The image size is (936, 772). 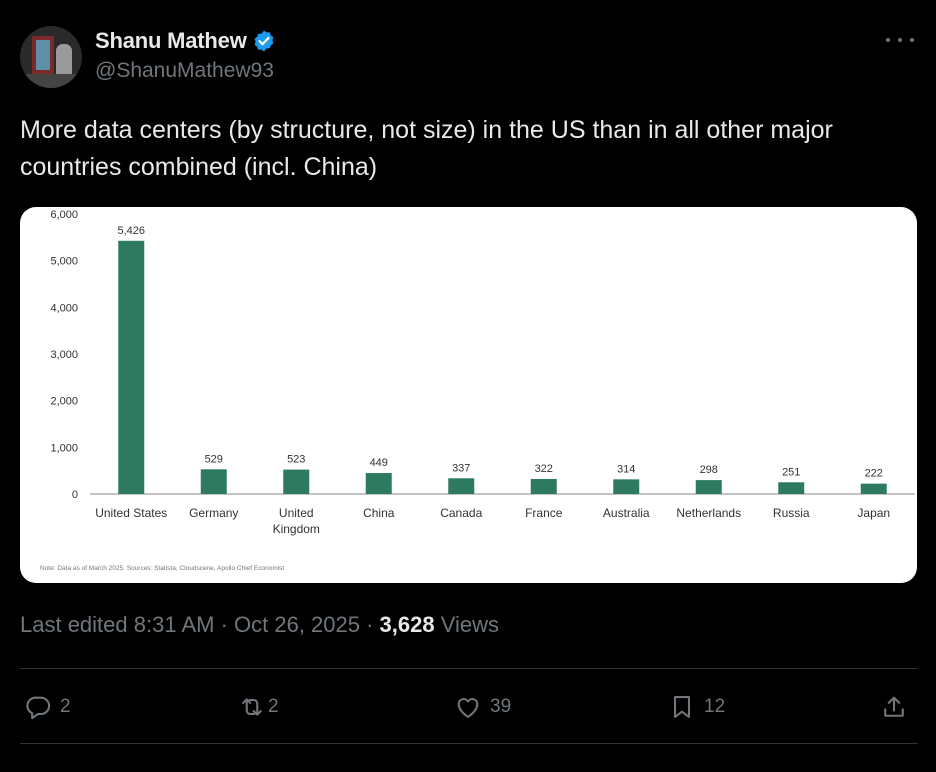 I want to click on like-count: 39, so click(x=501, y=706).